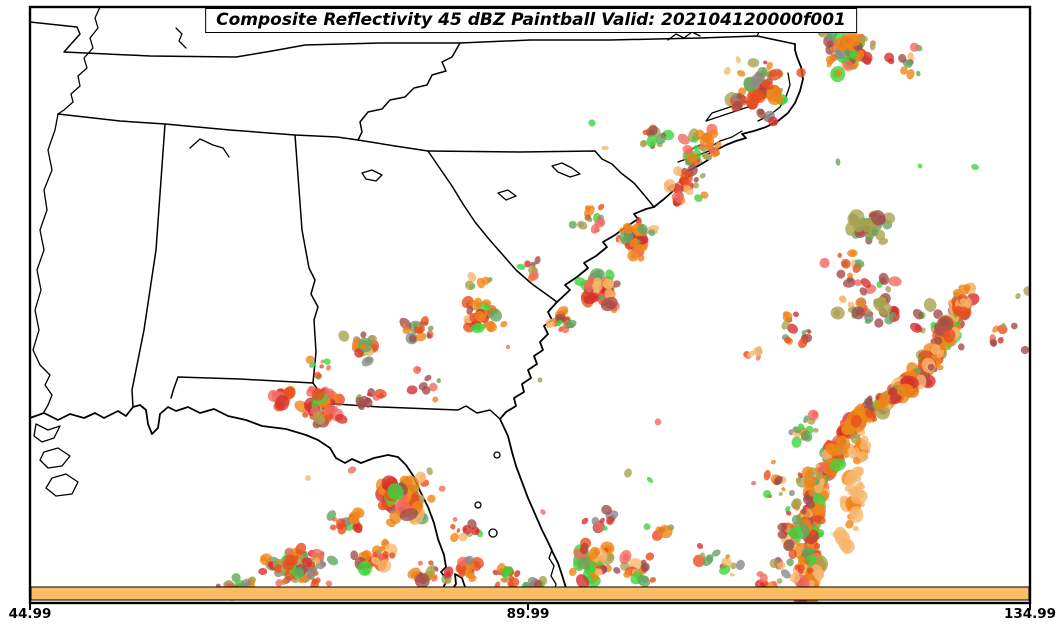 This screenshot has width=1062, height=633. Describe the element at coordinates (541, 179) in the screenshot. I see `border-nc-sc` at that location.